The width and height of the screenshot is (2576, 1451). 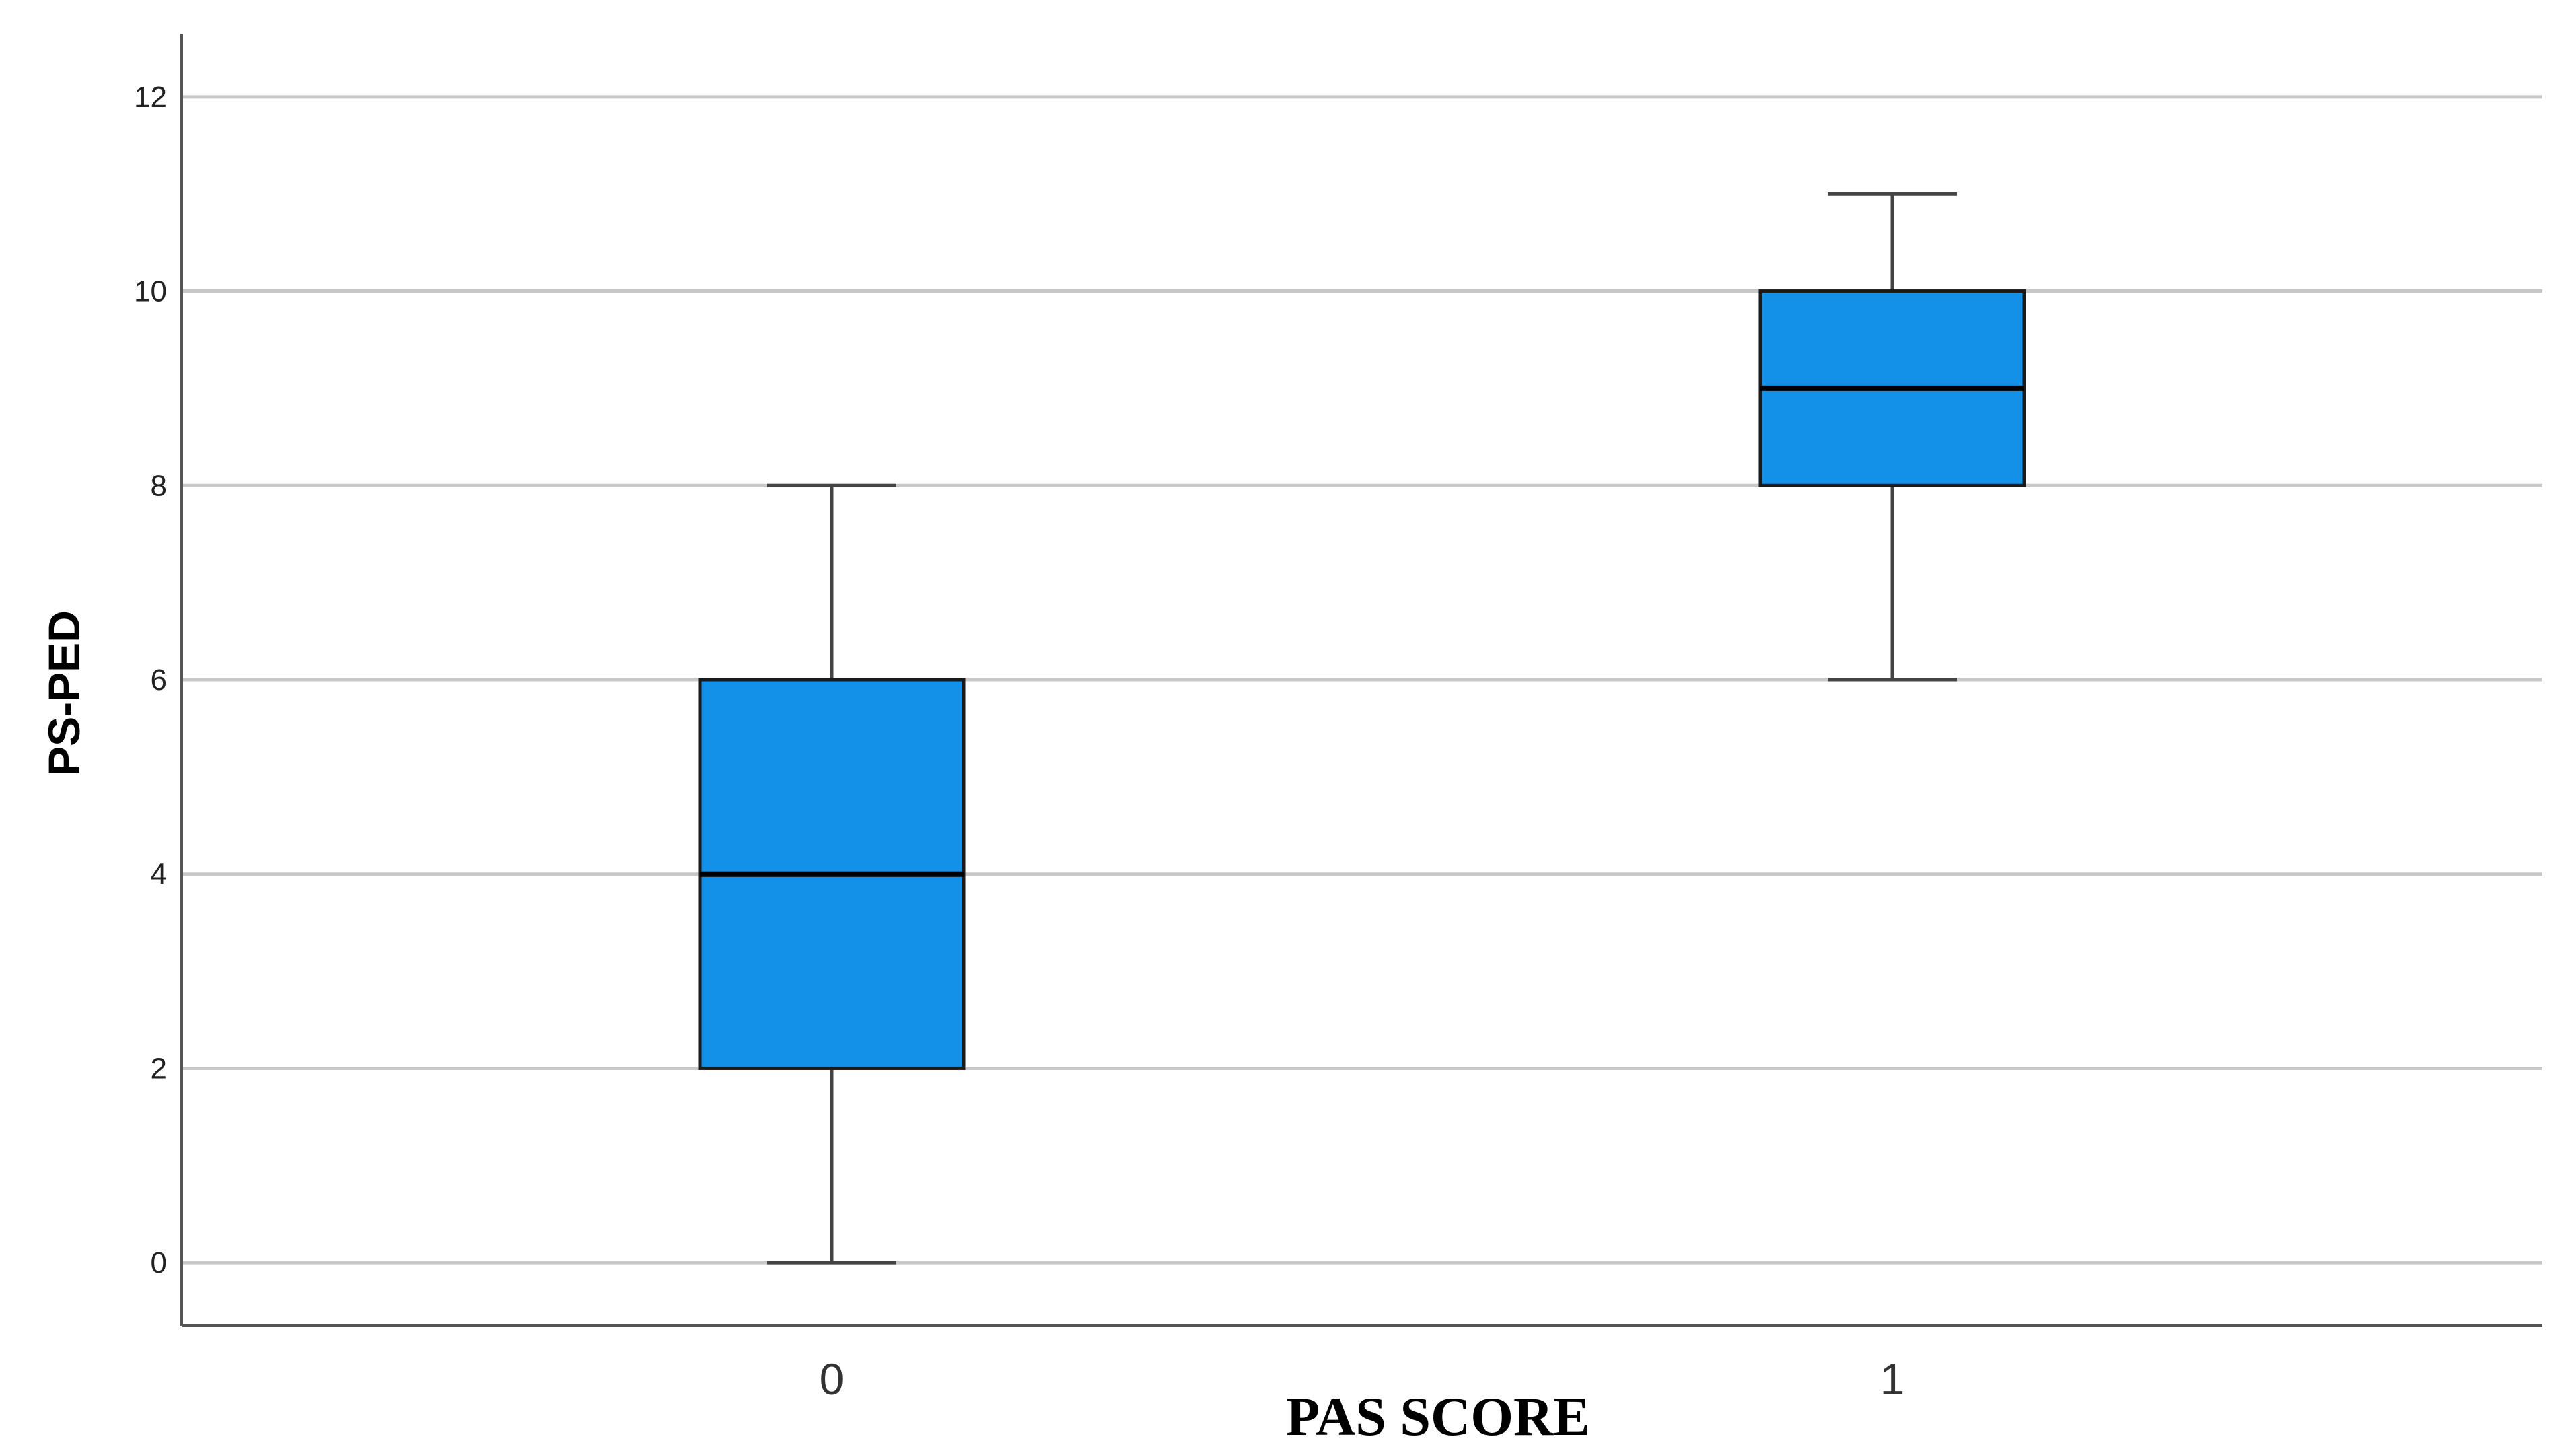 I want to click on y-axis-title: PS-PED, so click(x=64, y=693).